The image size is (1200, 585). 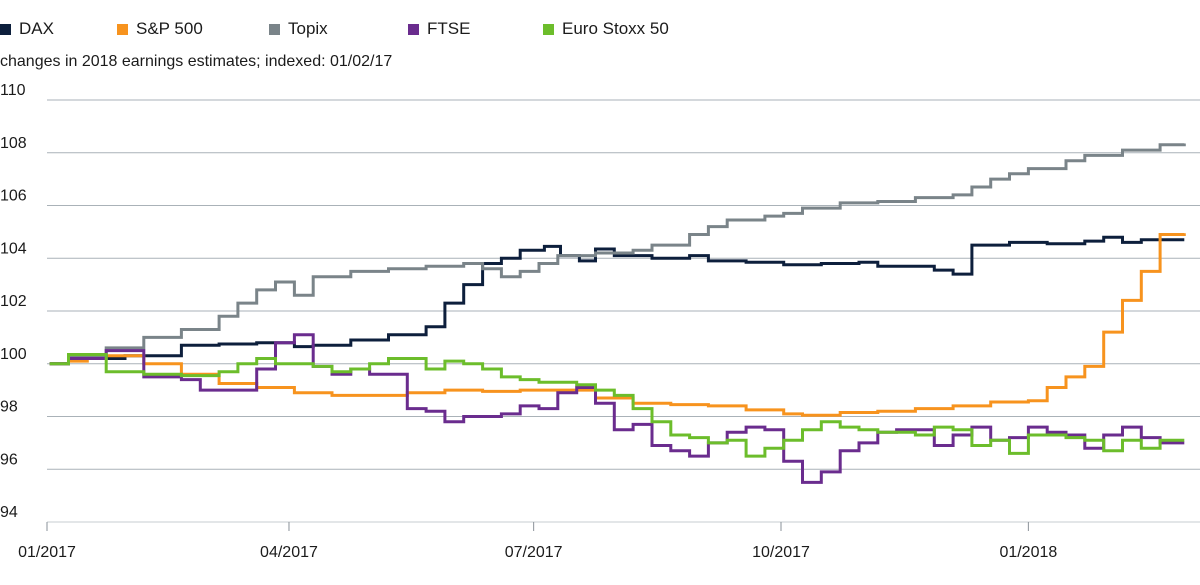 What do you see at coordinates (47, 552) in the screenshot?
I see `x-tick-label-0: 01/2017` at bounding box center [47, 552].